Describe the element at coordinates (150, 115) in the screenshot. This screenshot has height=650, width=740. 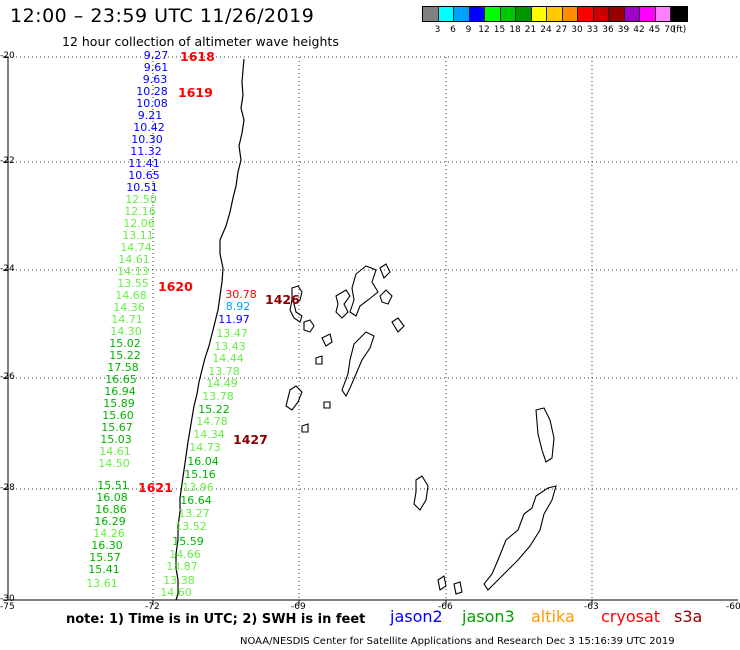
I see `wave-height-label: 9.21` at that location.